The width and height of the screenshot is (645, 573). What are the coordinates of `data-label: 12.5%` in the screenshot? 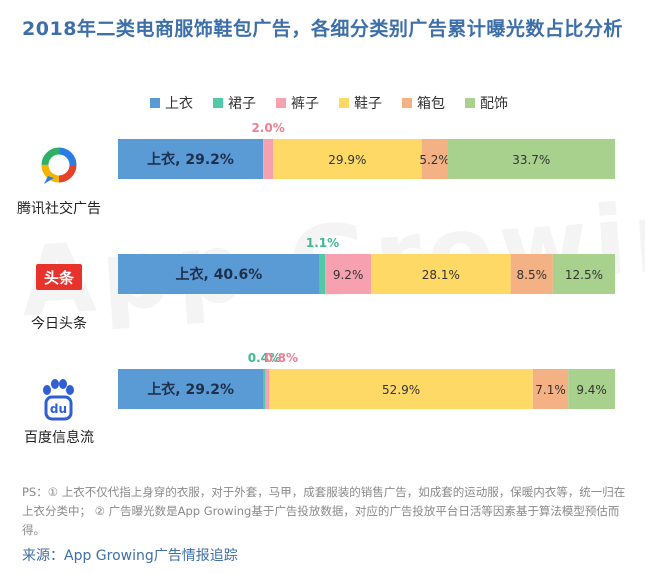 It's located at (584, 275).